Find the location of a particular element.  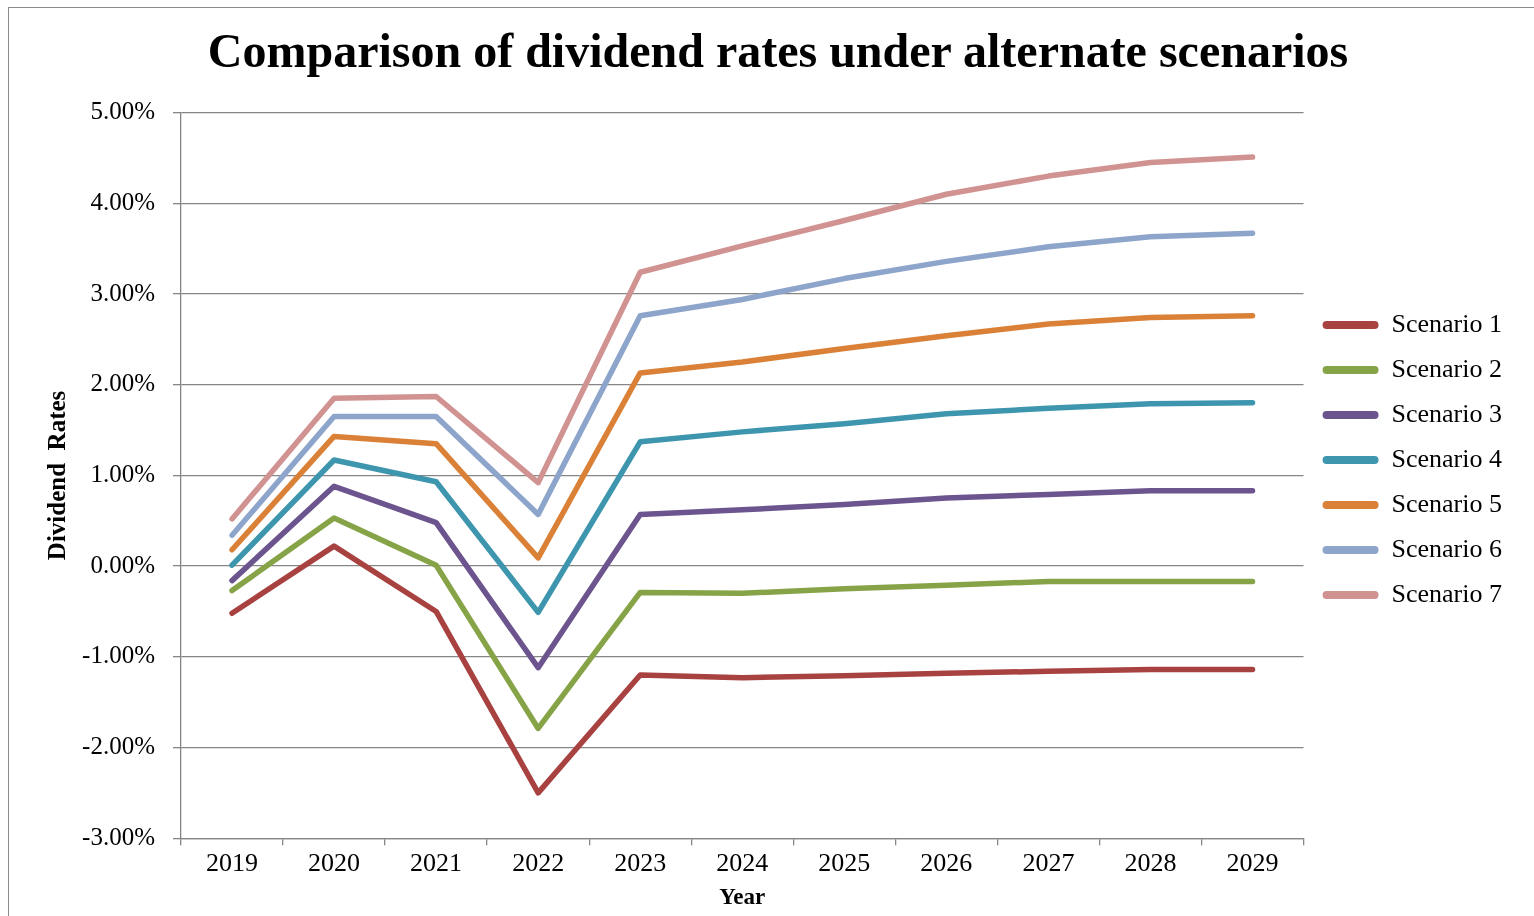

x-tick-label: 2024 is located at coordinates (742, 862).